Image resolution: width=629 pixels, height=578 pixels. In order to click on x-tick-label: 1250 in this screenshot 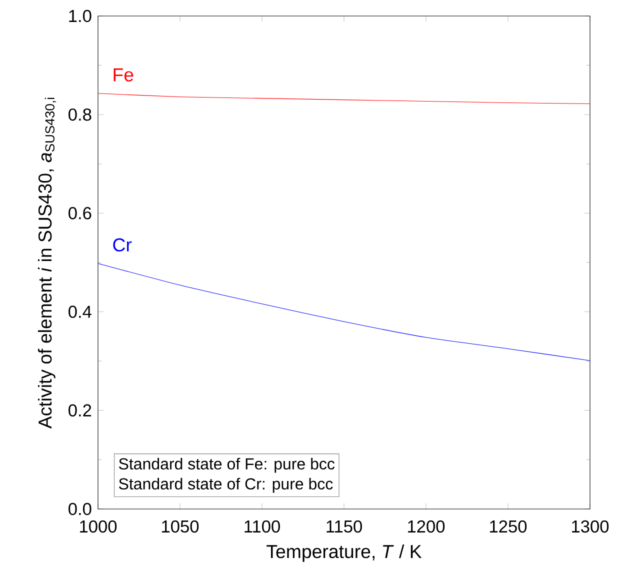, I will do `click(508, 526)`.